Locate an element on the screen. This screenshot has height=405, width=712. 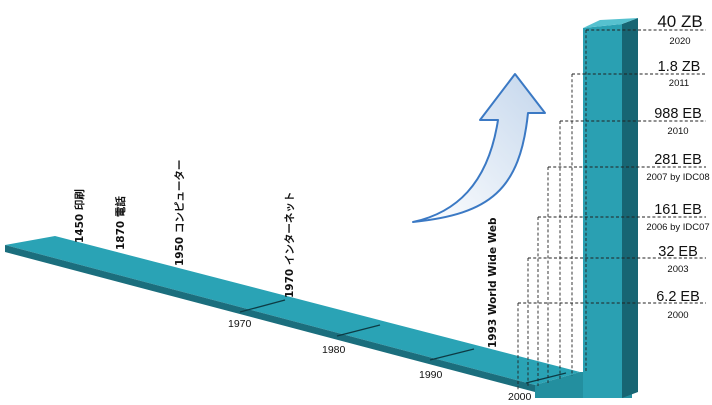
volume-year-2003: 2003 is located at coordinates (677, 269).